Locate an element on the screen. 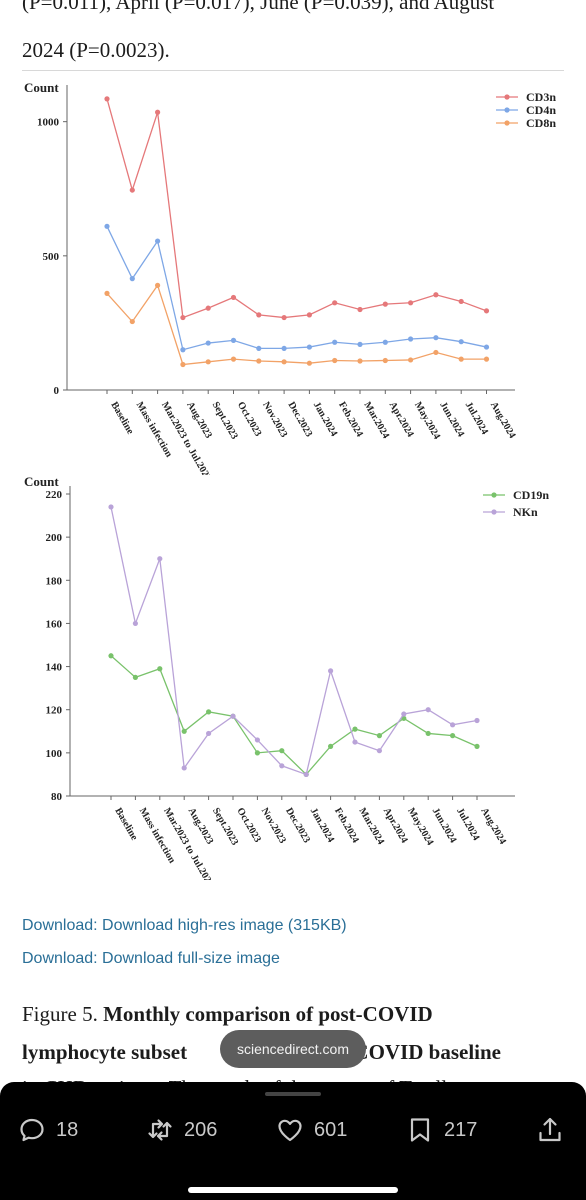 Image resolution: width=586 pixels, height=1200 pixels. legend-marker-cd19n is located at coordinates (494, 495).